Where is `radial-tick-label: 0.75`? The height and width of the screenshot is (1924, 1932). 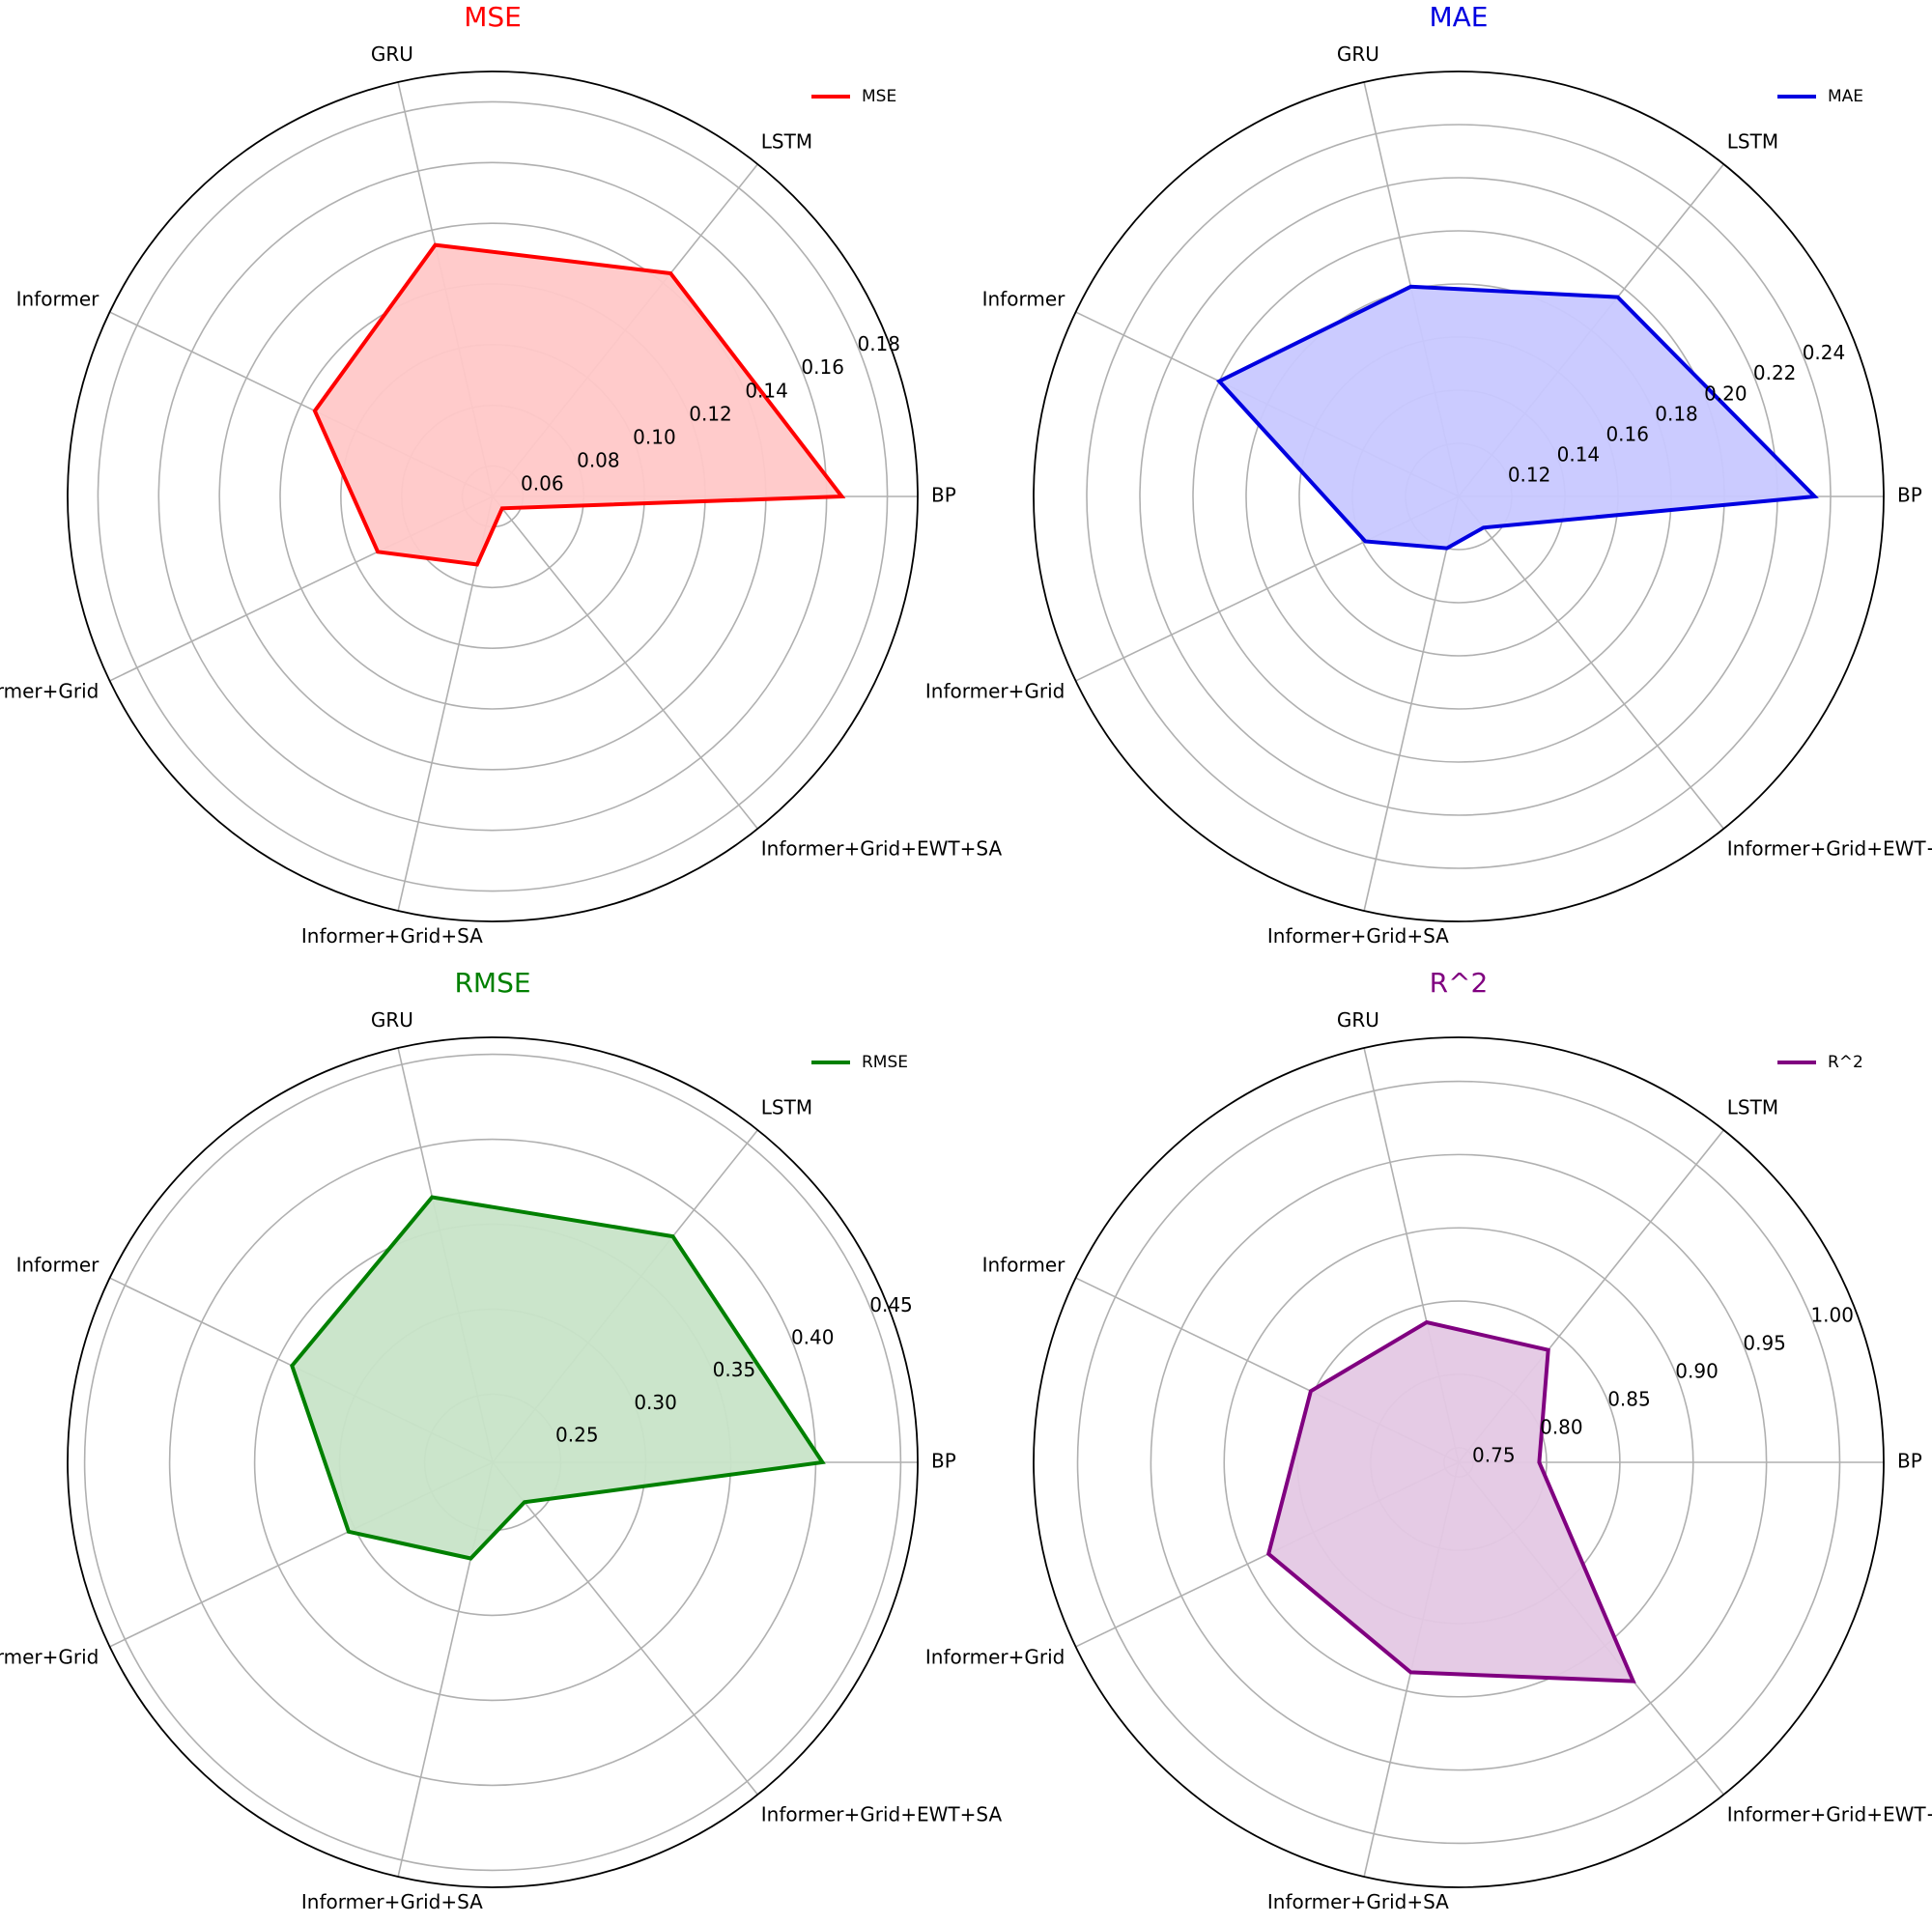 radial-tick-label: 0.75 is located at coordinates (1494, 1455).